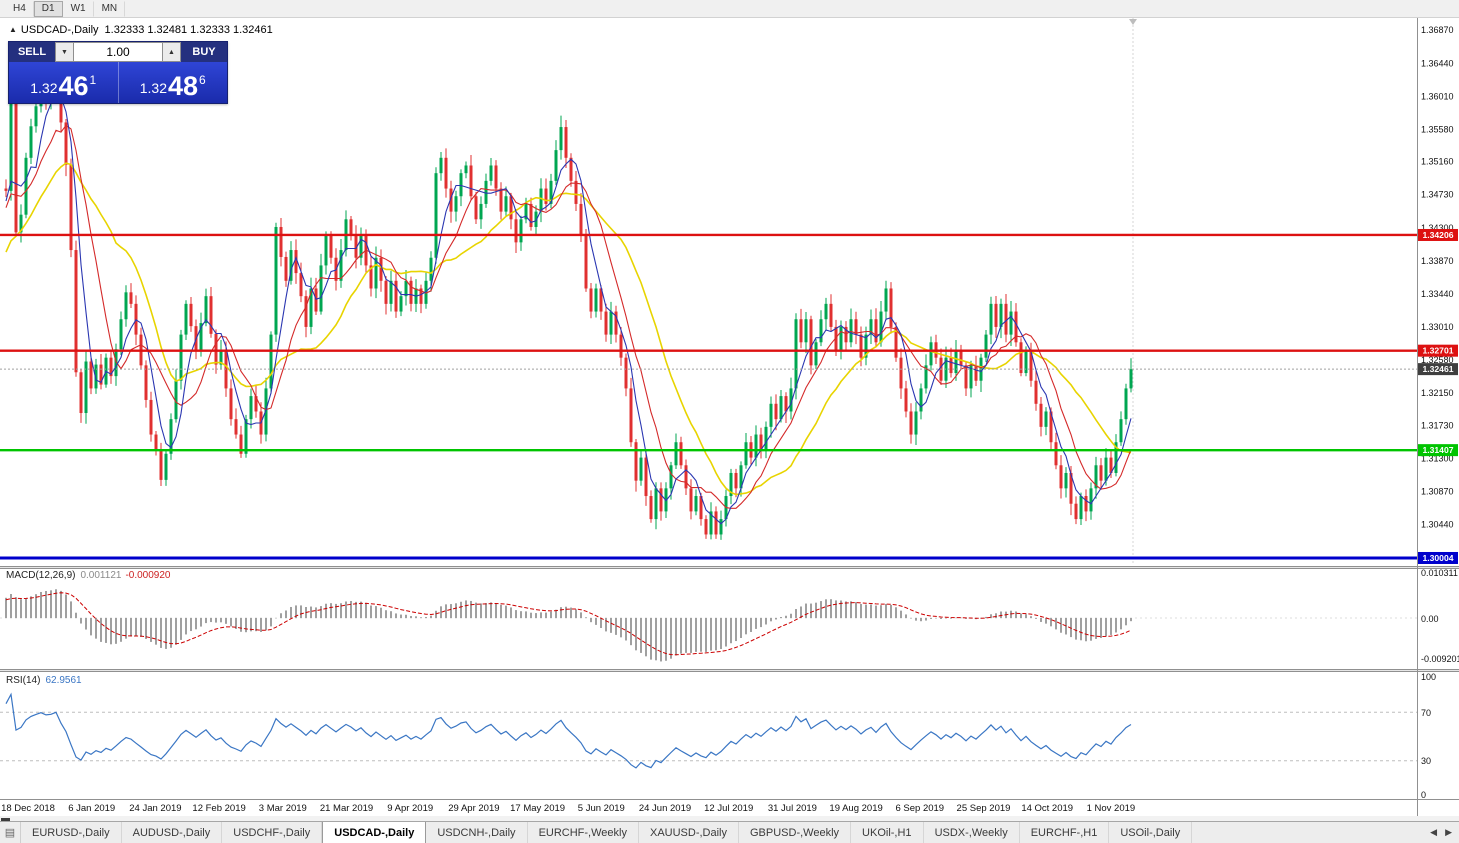  Describe the element at coordinates (1437, 228) in the screenshot. I see `svg-text: 1.34300` at that location.